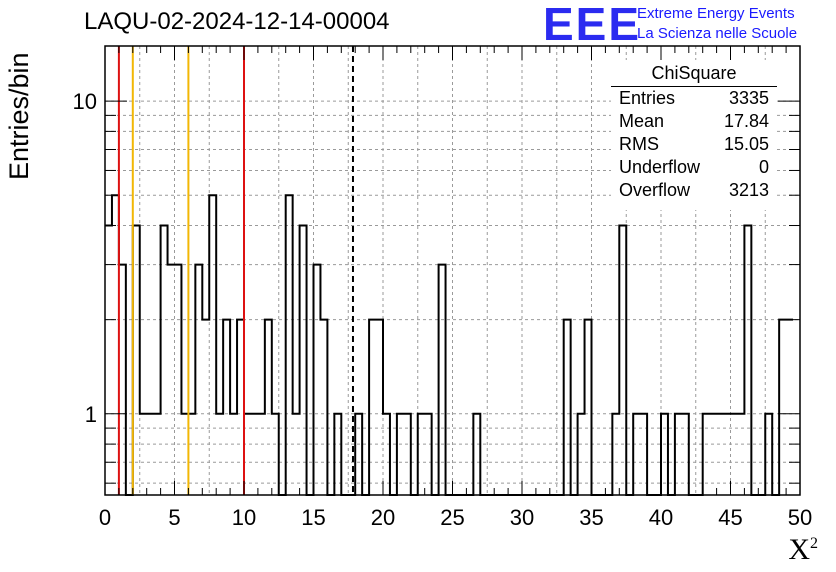 The image size is (836, 572). Describe the element at coordinates (748, 98) in the screenshot. I see `stats-value: 3335` at that location.